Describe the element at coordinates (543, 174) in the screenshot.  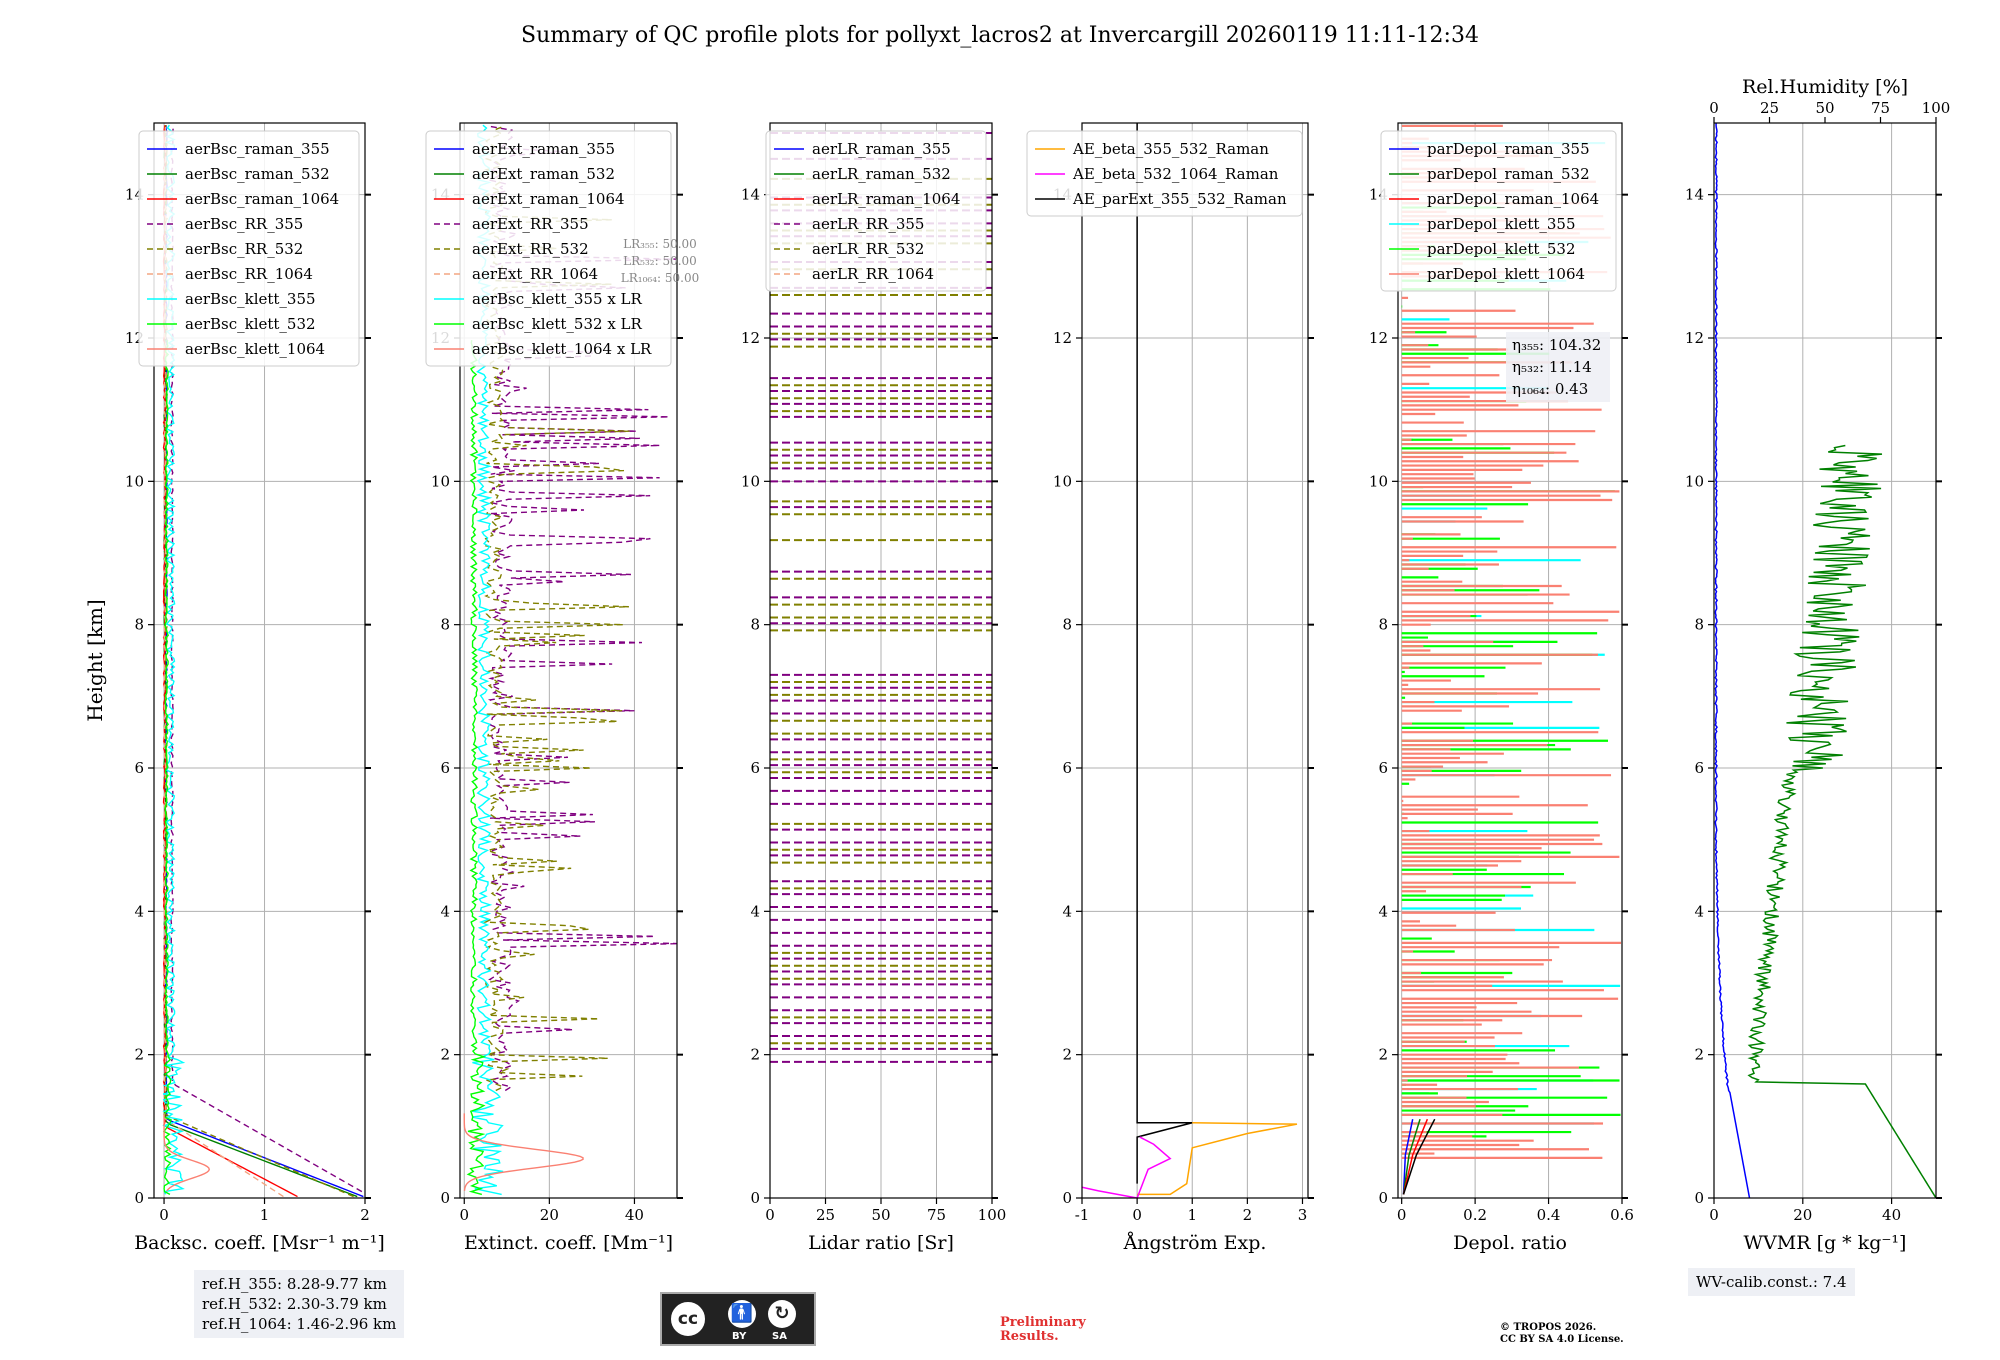
I see `legend-label: aerExt_raman_532` at that location.